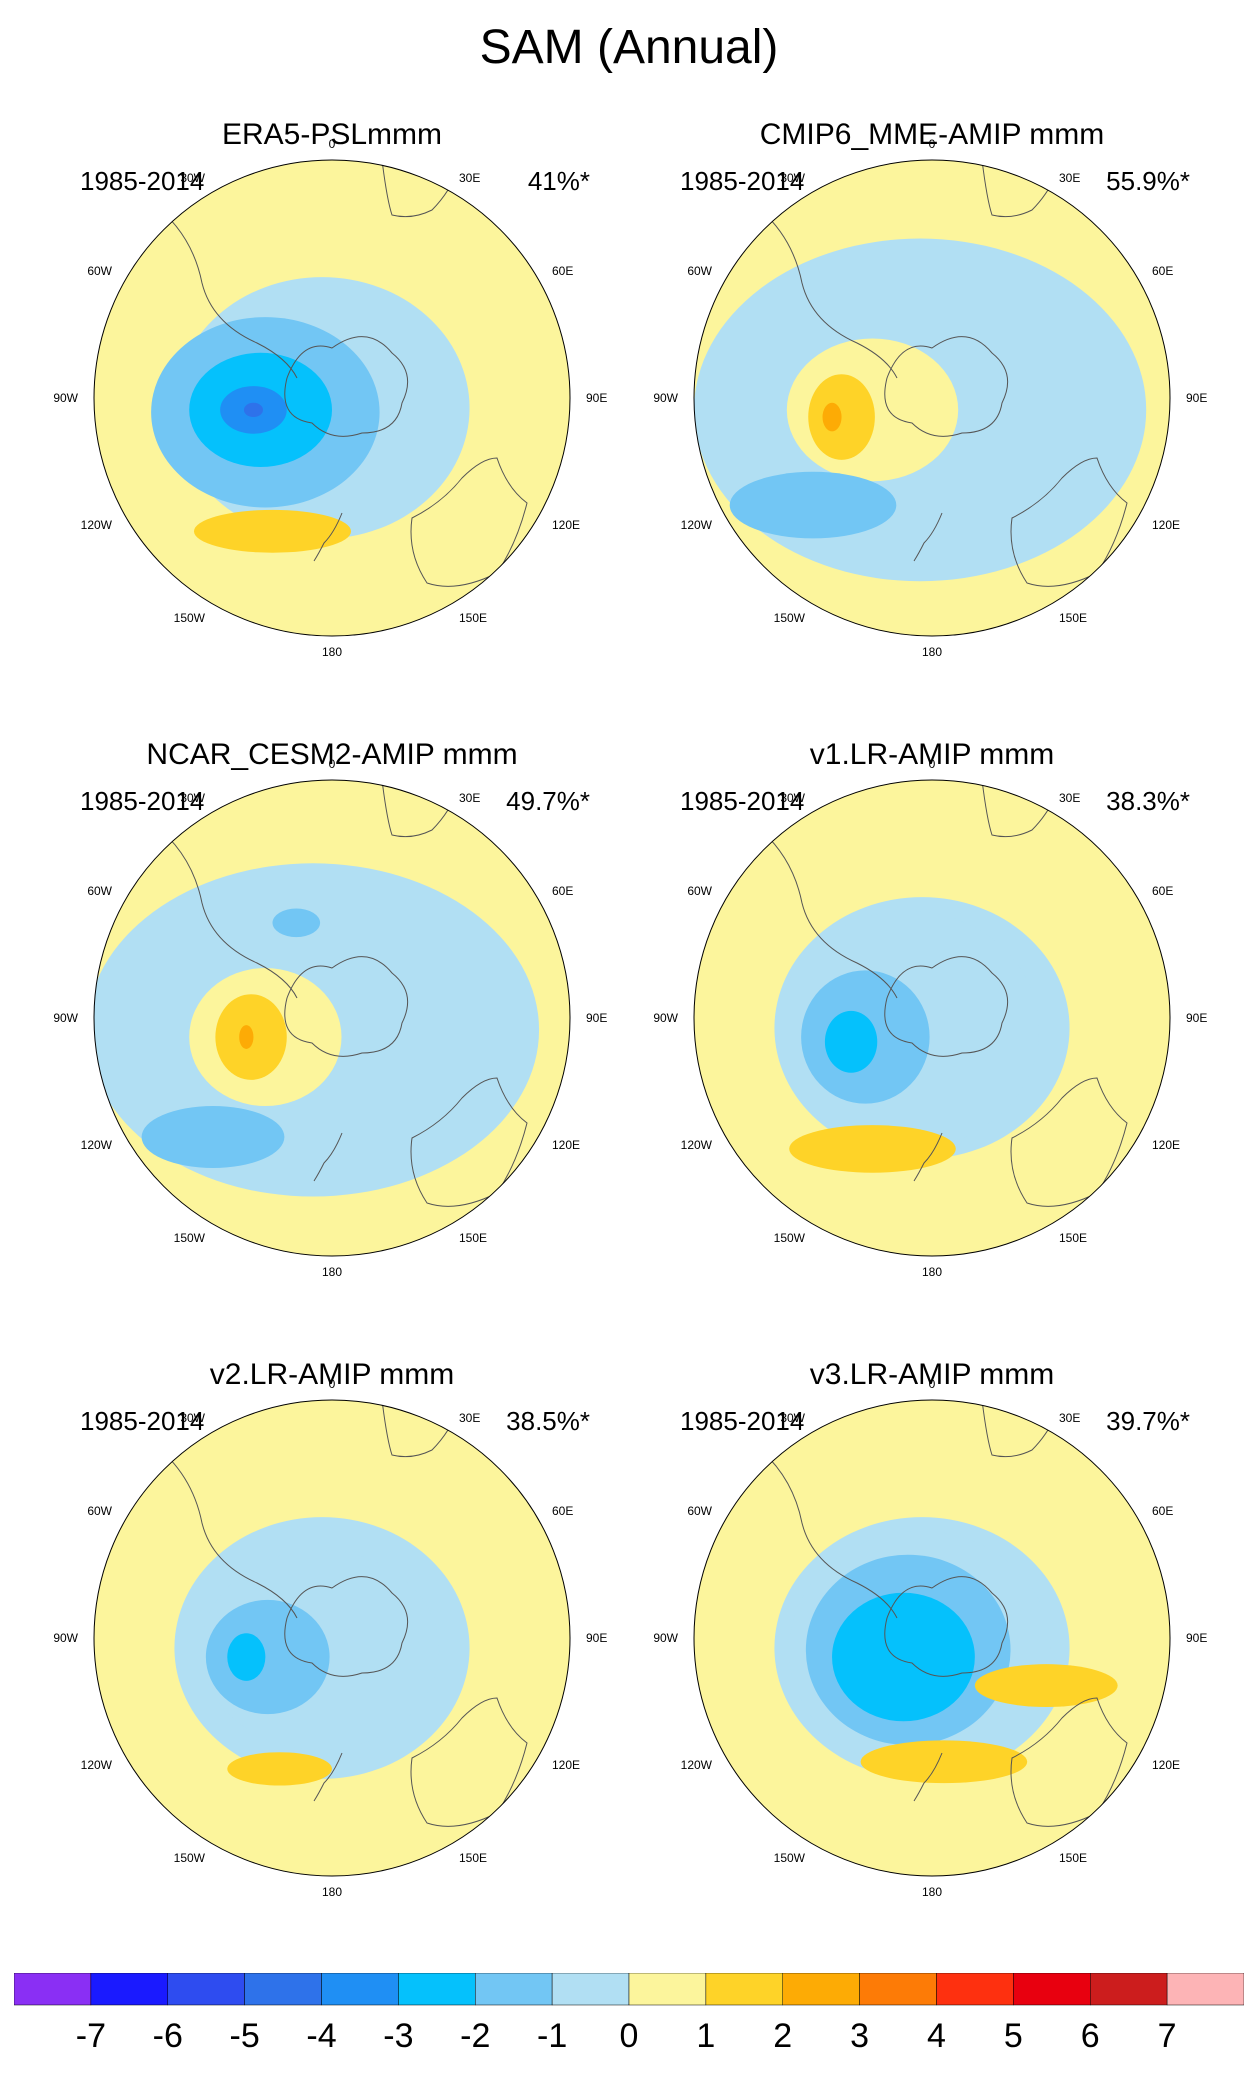 This screenshot has height=2091, width=1258. Describe the element at coordinates (1167, 2036) in the screenshot. I see `colorbar-tick-label: 7` at that location.